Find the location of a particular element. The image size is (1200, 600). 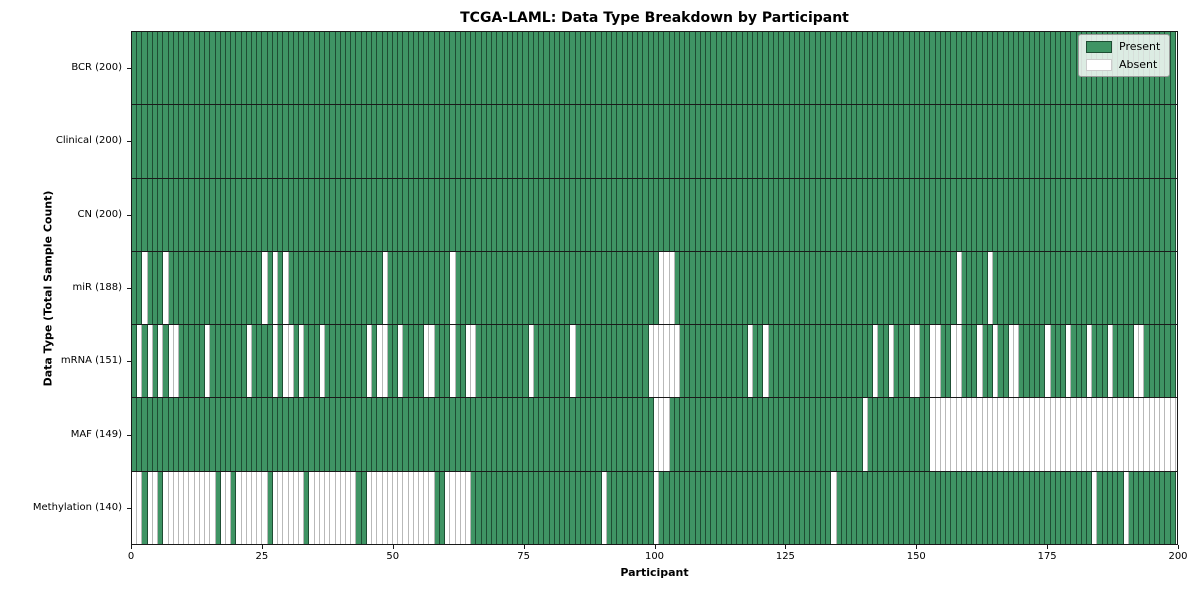

x-tick-label: 100 is located at coordinates (654, 556).